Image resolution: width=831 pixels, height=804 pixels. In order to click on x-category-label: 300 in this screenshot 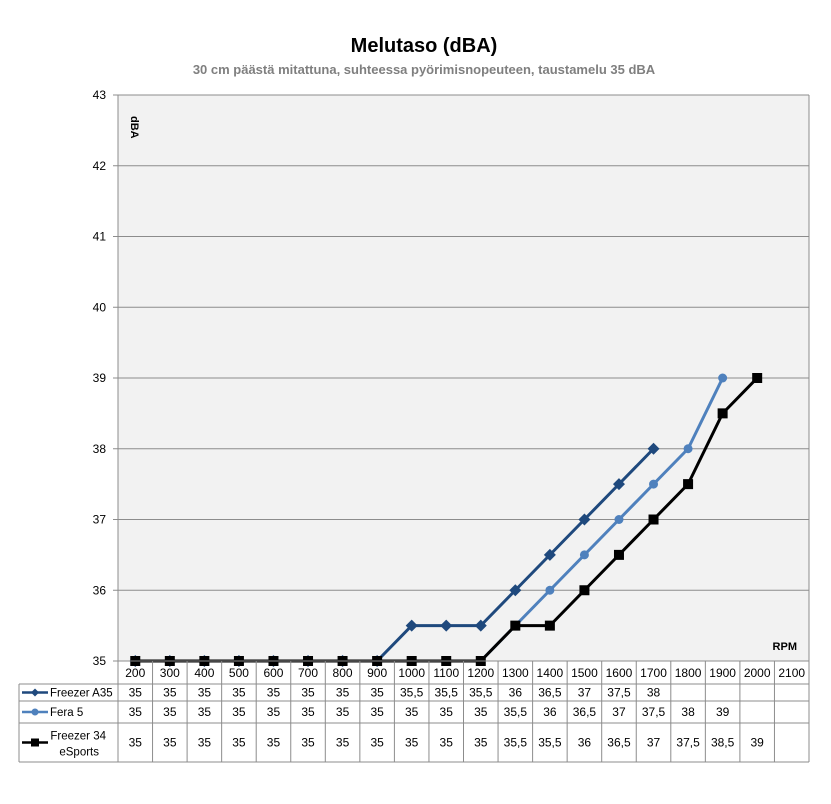, I will do `click(170, 673)`.